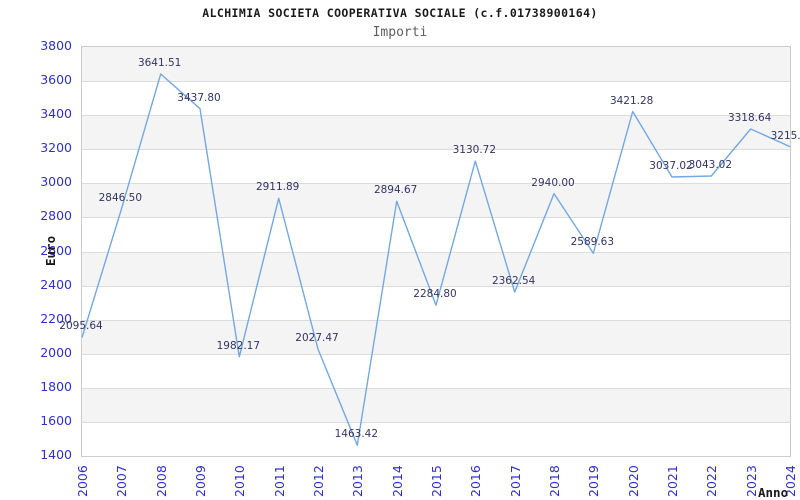 This screenshot has height=500, width=800. Describe the element at coordinates (56, 80) in the screenshot. I see `y-tick-label: 3600` at that location.